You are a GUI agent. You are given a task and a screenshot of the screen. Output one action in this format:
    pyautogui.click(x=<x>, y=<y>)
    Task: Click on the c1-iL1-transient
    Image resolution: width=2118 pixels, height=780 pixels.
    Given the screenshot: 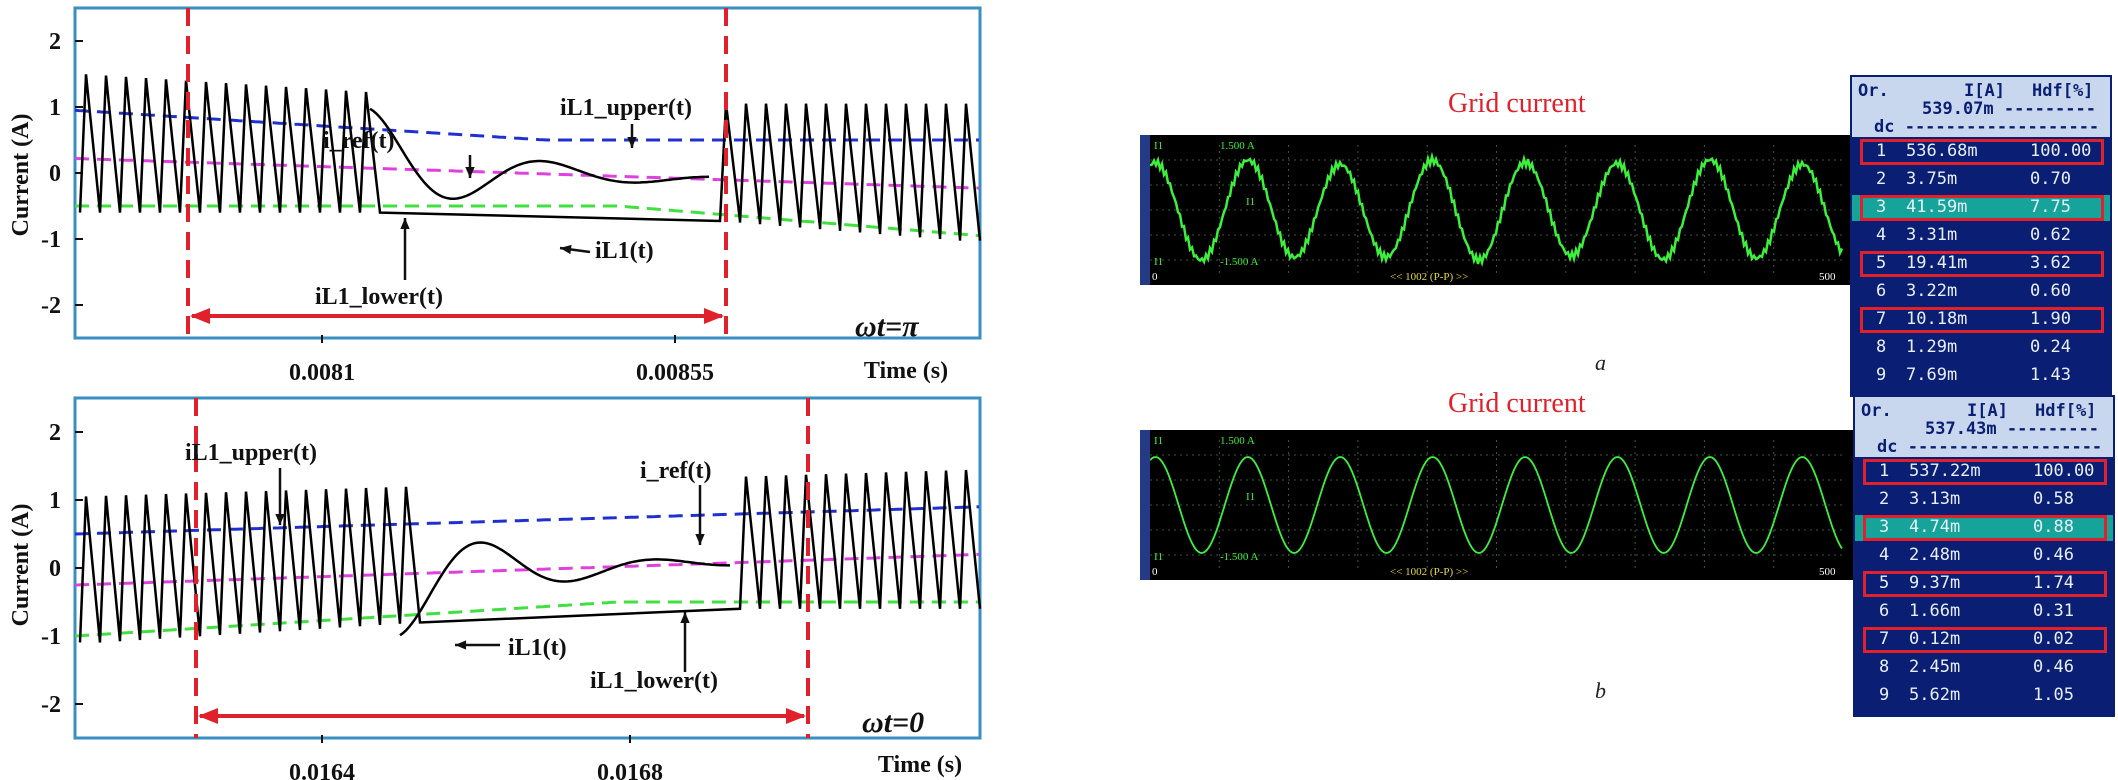 What is the action you would take?
    pyautogui.click(x=539, y=154)
    